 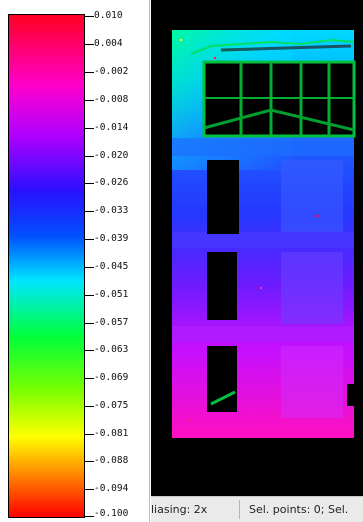 I want to click on scale-tick-label: -0.081, so click(x=111, y=433).